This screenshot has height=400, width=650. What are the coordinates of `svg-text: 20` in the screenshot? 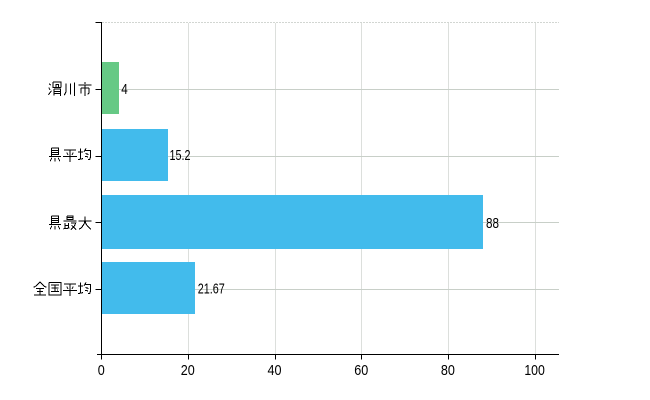 It's located at (188, 370).